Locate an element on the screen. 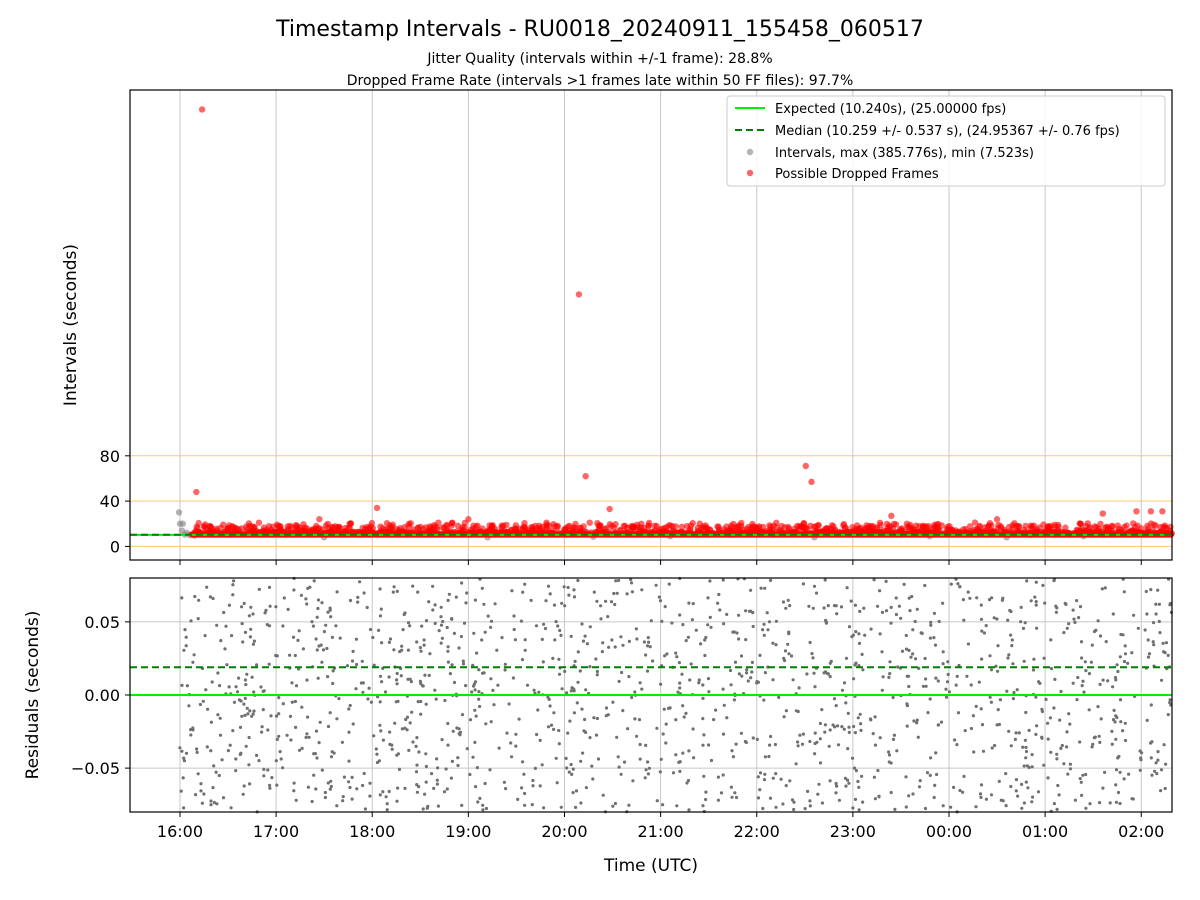 Image resolution: width=1200 pixels, height=900 pixels. legend-dropped-swatch is located at coordinates (750, 173).